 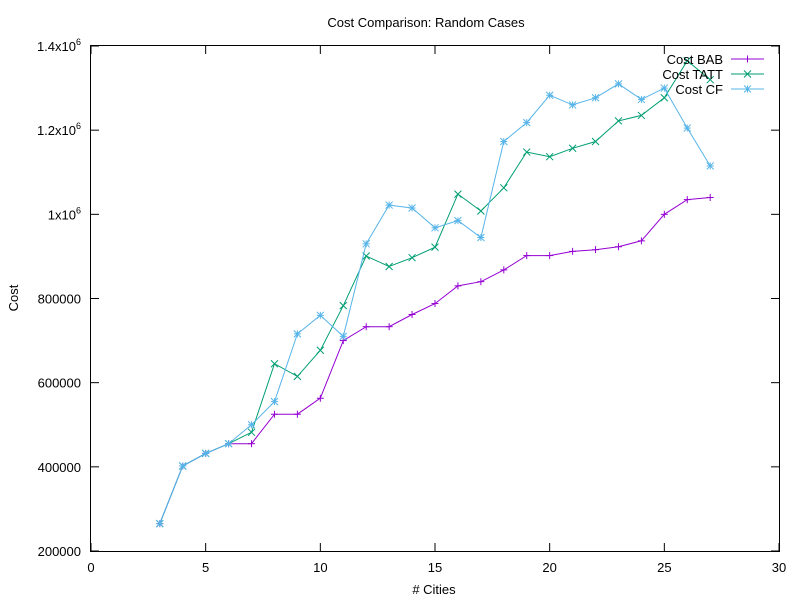 What do you see at coordinates (695, 59) in the screenshot?
I see `legend-label: Cost BAB` at bounding box center [695, 59].